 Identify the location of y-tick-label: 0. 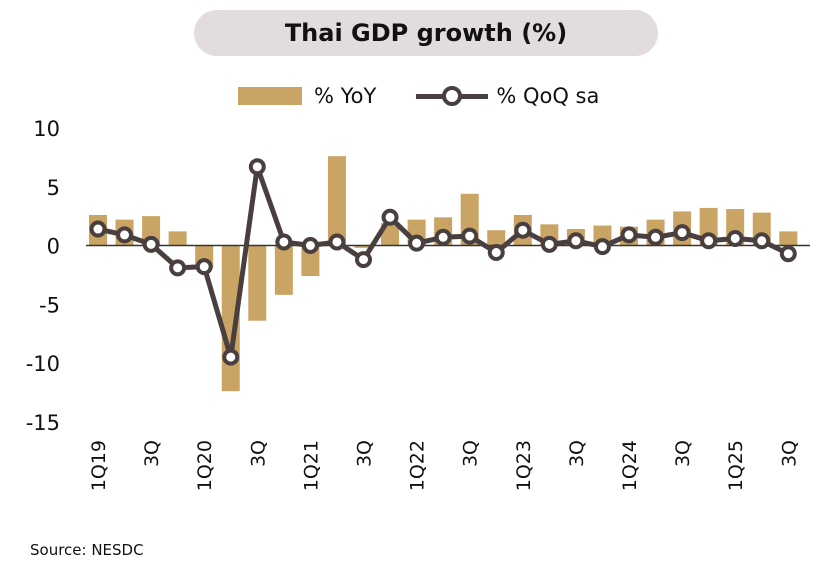
(53, 247).